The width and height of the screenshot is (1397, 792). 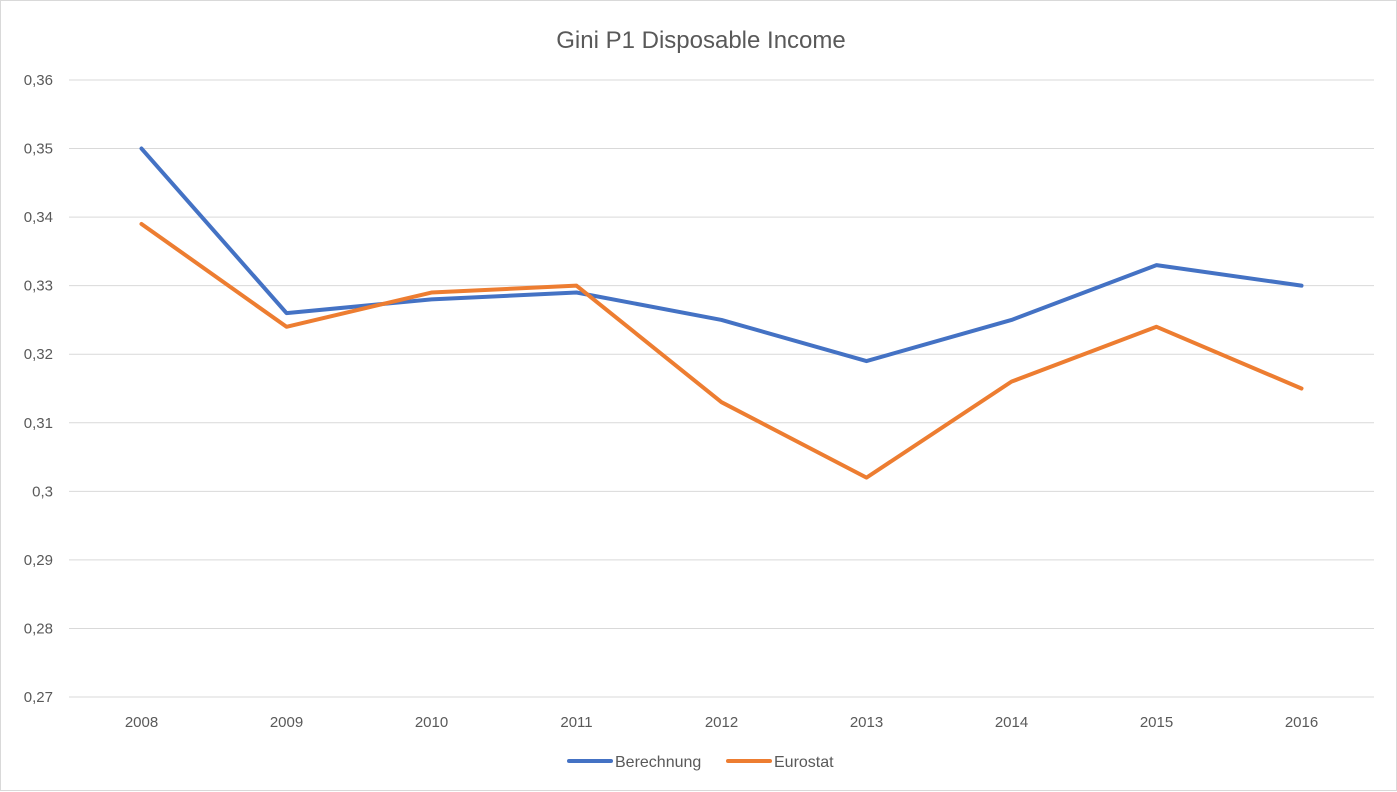 What do you see at coordinates (1156, 722) in the screenshot?
I see `x-tick-label: 2015` at bounding box center [1156, 722].